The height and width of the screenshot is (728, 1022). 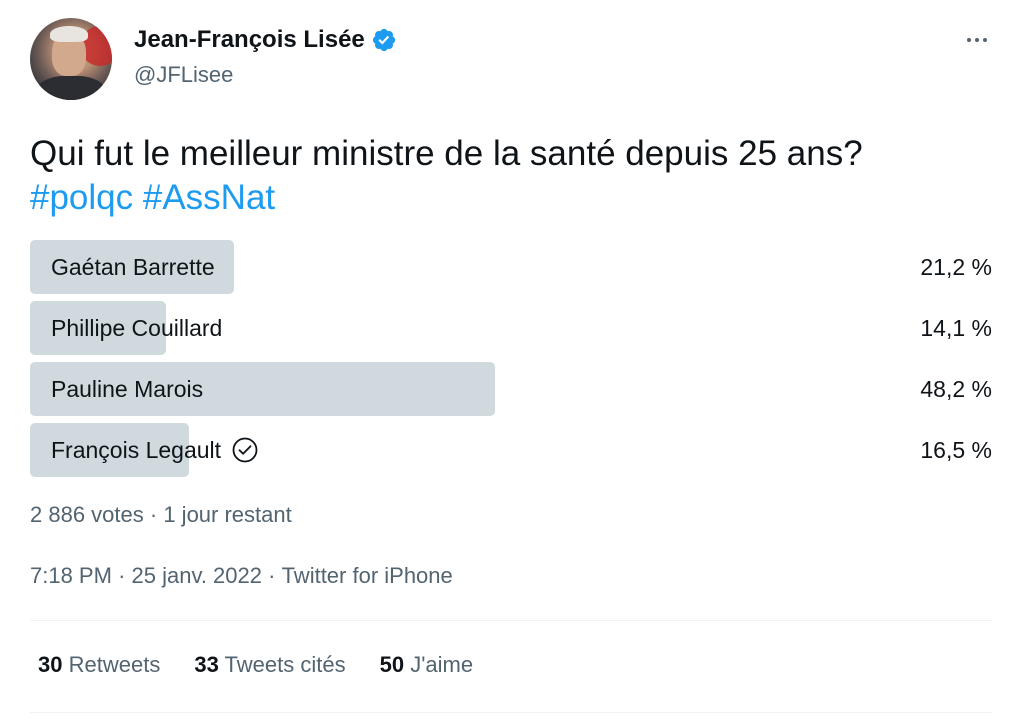 What do you see at coordinates (512, 389) in the screenshot?
I see `poll-option: Pauline Marois 48,2 %` at bounding box center [512, 389].